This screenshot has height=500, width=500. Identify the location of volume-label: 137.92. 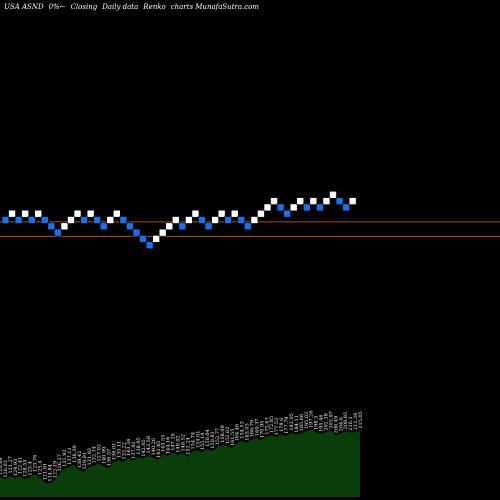
(134, 450).